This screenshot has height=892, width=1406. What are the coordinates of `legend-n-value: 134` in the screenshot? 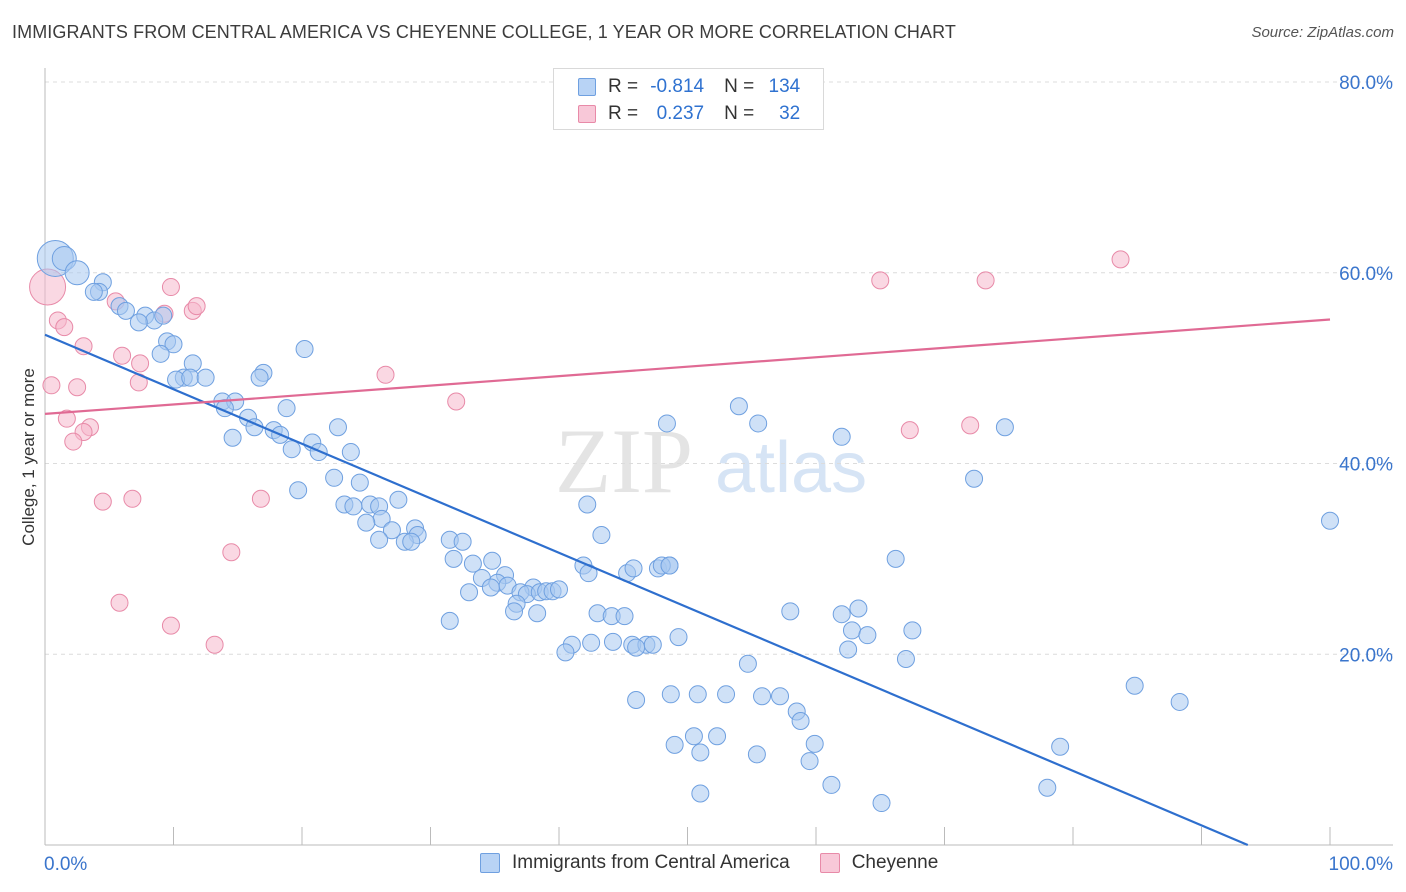 It's located at (784, 86).